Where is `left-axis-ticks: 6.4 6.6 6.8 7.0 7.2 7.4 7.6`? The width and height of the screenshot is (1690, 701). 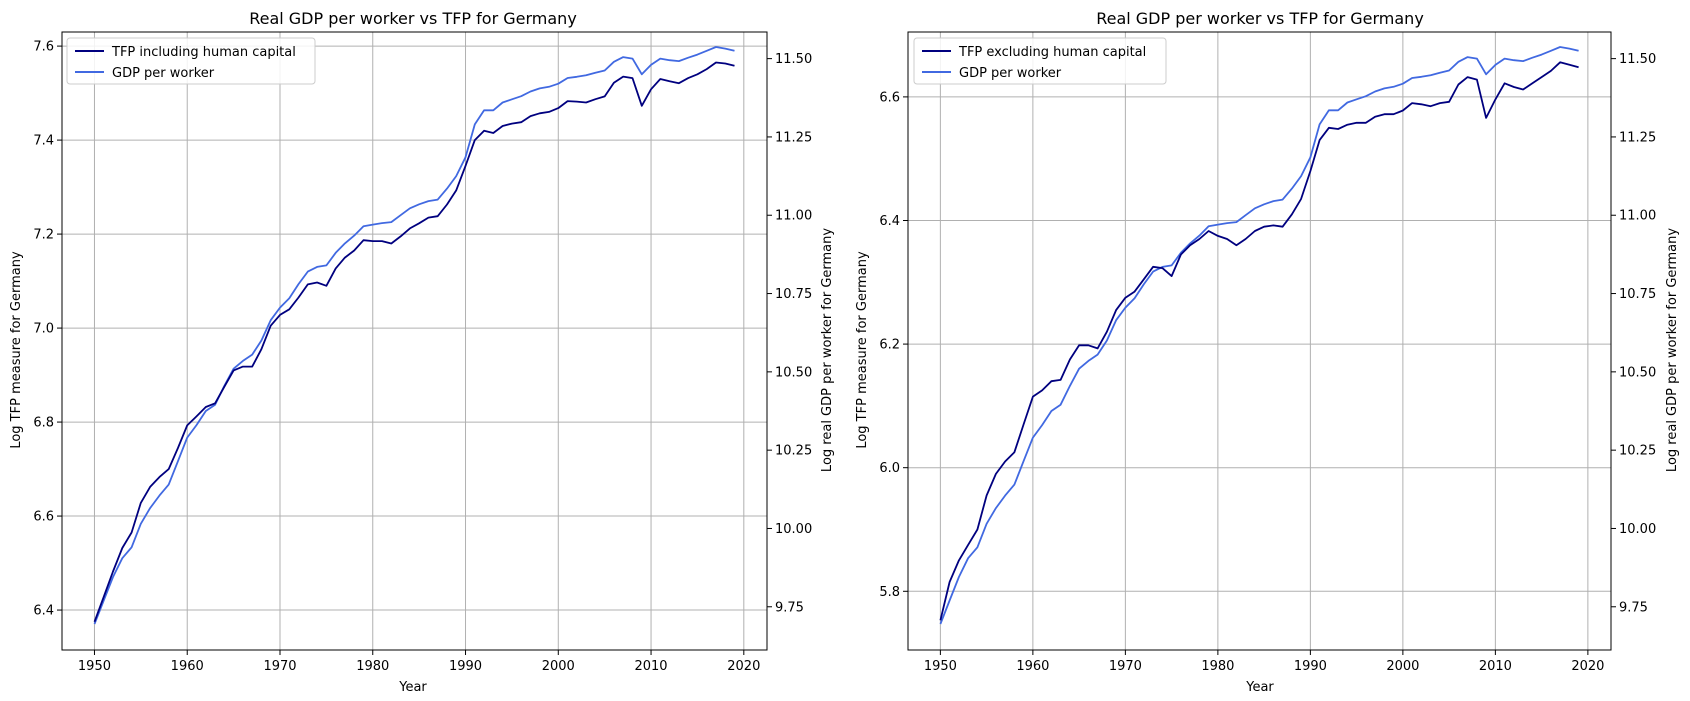 left-axis-ticks: 6.4 6.6 6.8 7.0 7.2 7.4 7.6 is located at coordinates (47, 329).